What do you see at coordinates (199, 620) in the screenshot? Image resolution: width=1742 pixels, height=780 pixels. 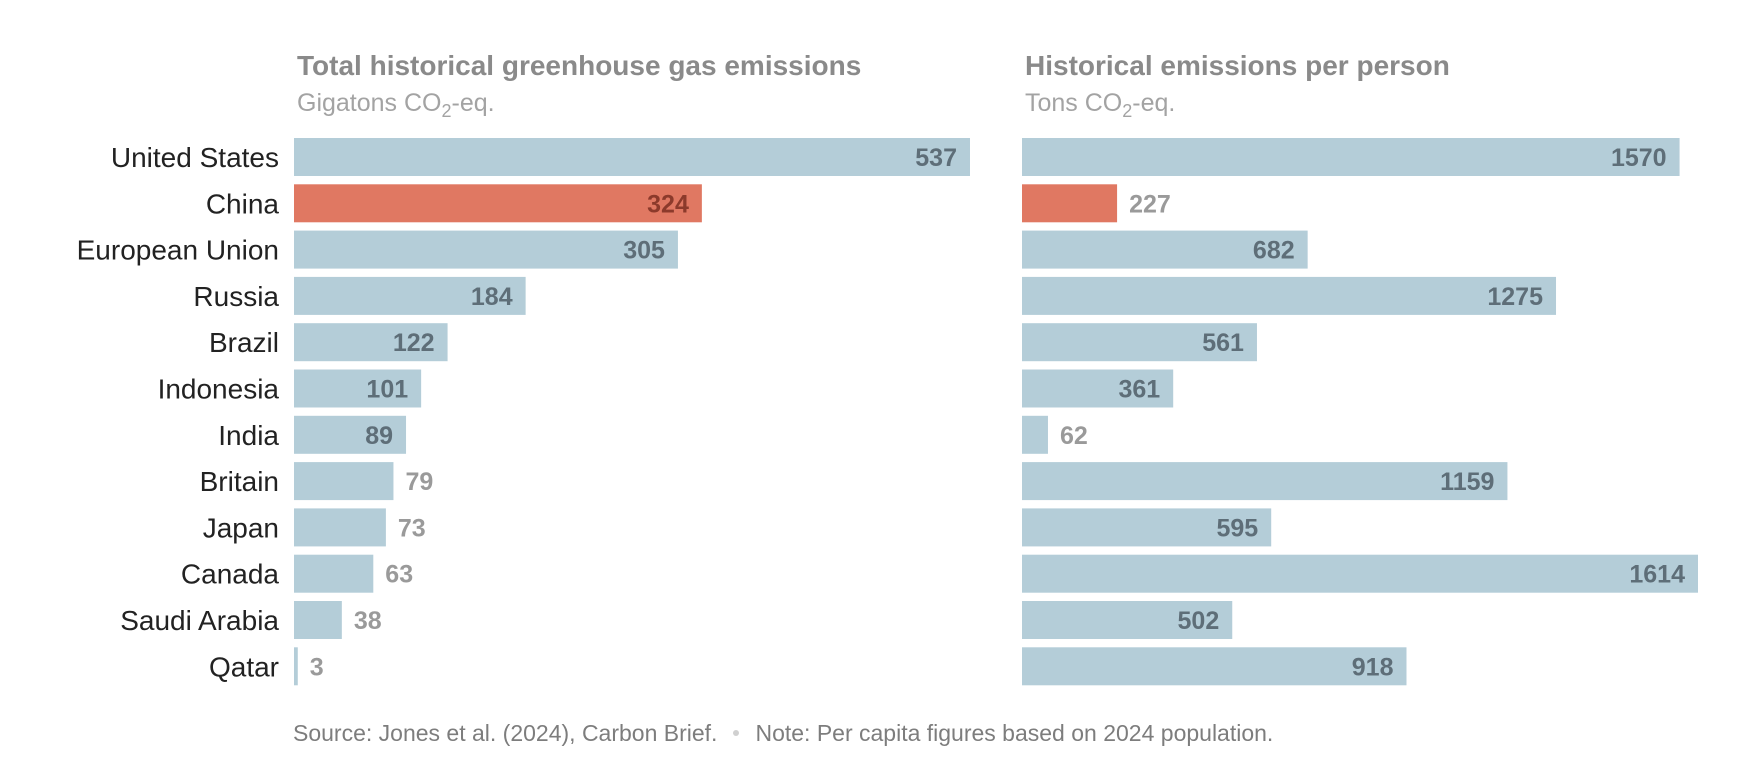 I see `category-label: Saudi Arabia` at bounding box center [199, 620].